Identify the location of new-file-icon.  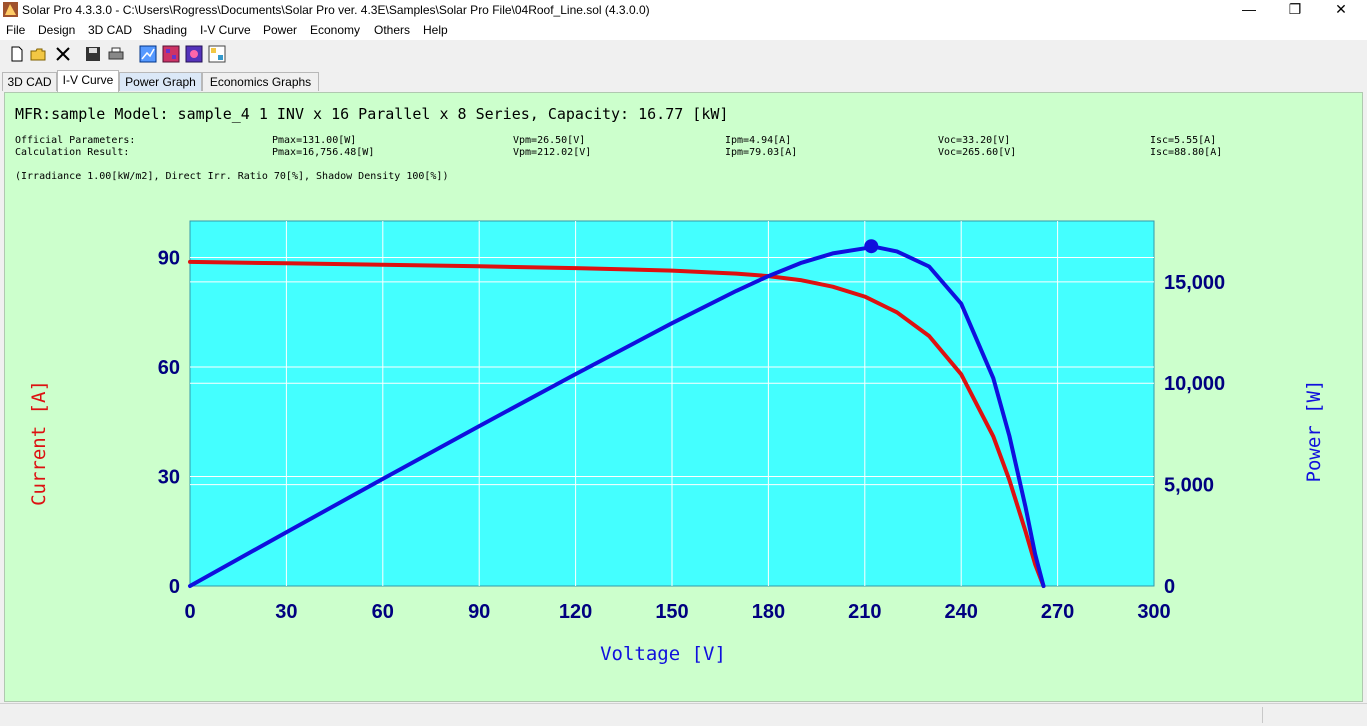
(17, 54).